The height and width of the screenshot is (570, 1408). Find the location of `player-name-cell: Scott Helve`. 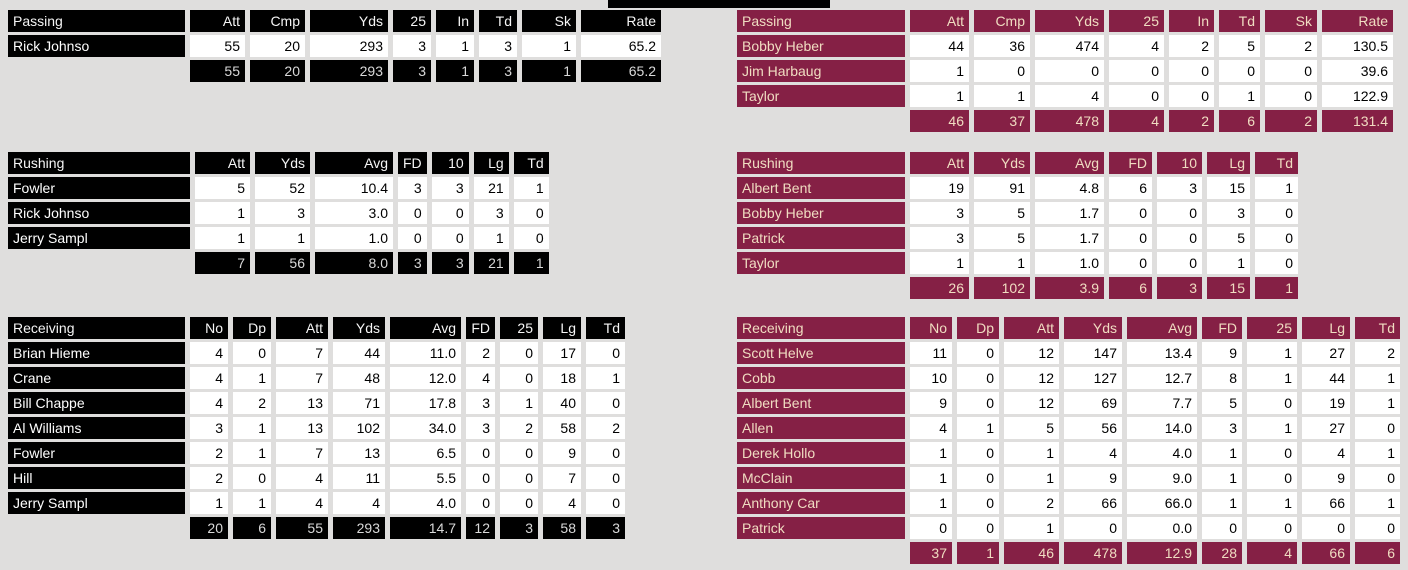

player-name-cell: Scott Helve is located at coordinates (821, 353).